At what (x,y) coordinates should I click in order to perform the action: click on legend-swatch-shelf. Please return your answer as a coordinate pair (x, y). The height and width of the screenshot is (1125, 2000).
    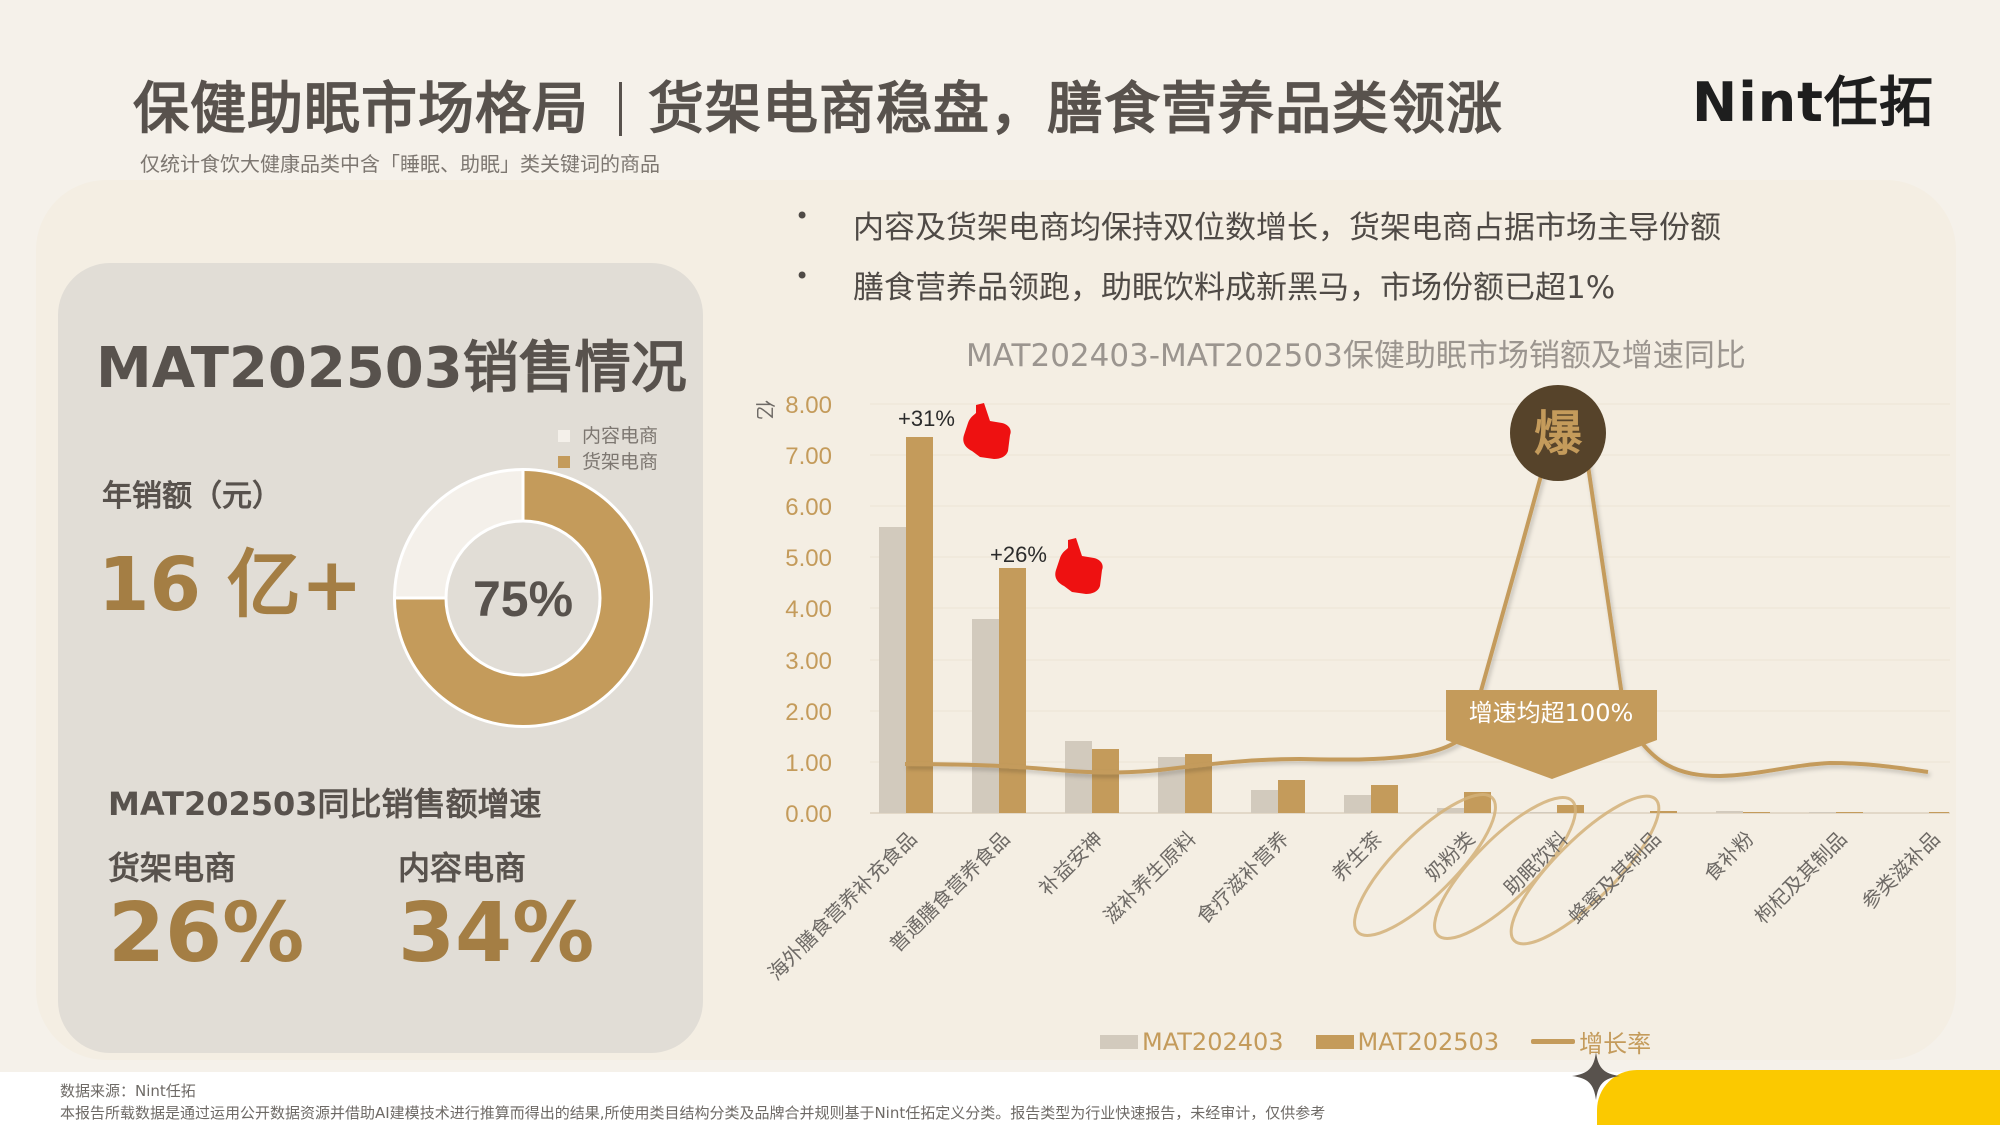
    Looking at the image, I should click on (564, 462).